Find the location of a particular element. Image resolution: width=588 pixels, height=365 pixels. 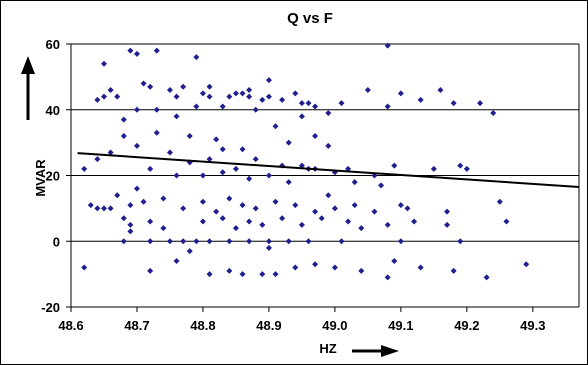

x-tick-label-0: 48.6 is located at coordinates (70, 325).